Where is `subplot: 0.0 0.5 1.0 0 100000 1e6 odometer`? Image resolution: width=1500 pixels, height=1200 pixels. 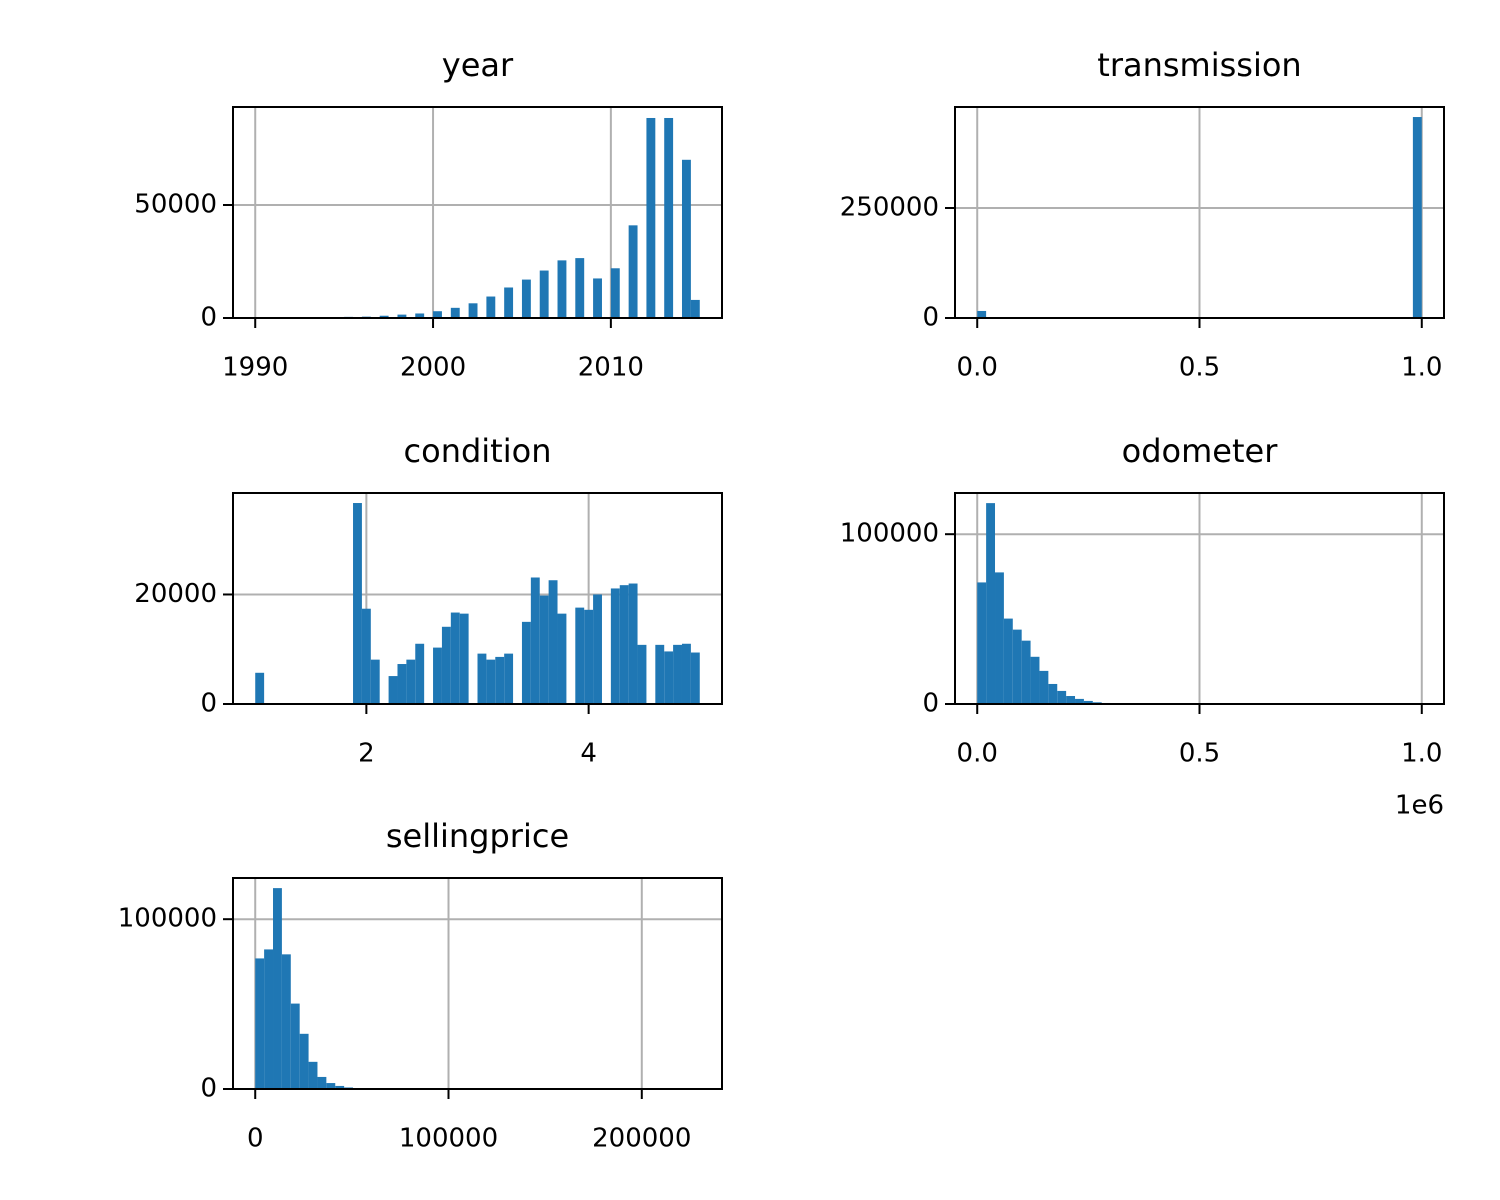
subplot: 0.0 0.5 1.0 0 100000 1e6 odometer is located at coordinates (1142, 626).